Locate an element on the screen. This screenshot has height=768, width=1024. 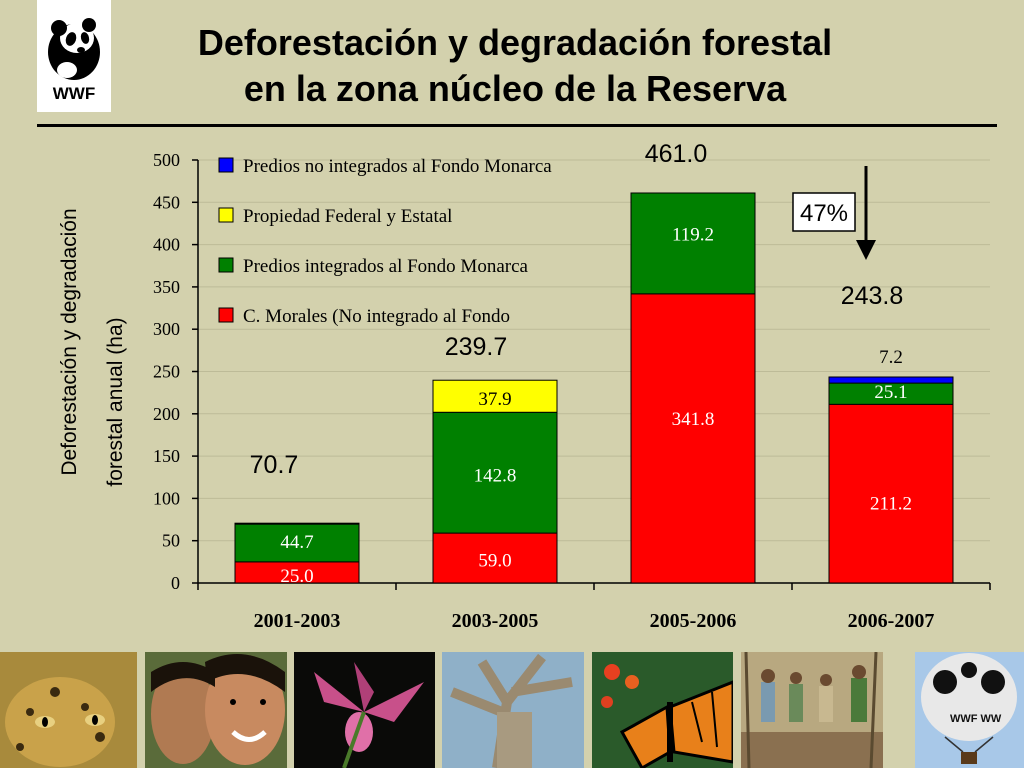
y-tick-label: 400 is located at coordinates (166, 245).